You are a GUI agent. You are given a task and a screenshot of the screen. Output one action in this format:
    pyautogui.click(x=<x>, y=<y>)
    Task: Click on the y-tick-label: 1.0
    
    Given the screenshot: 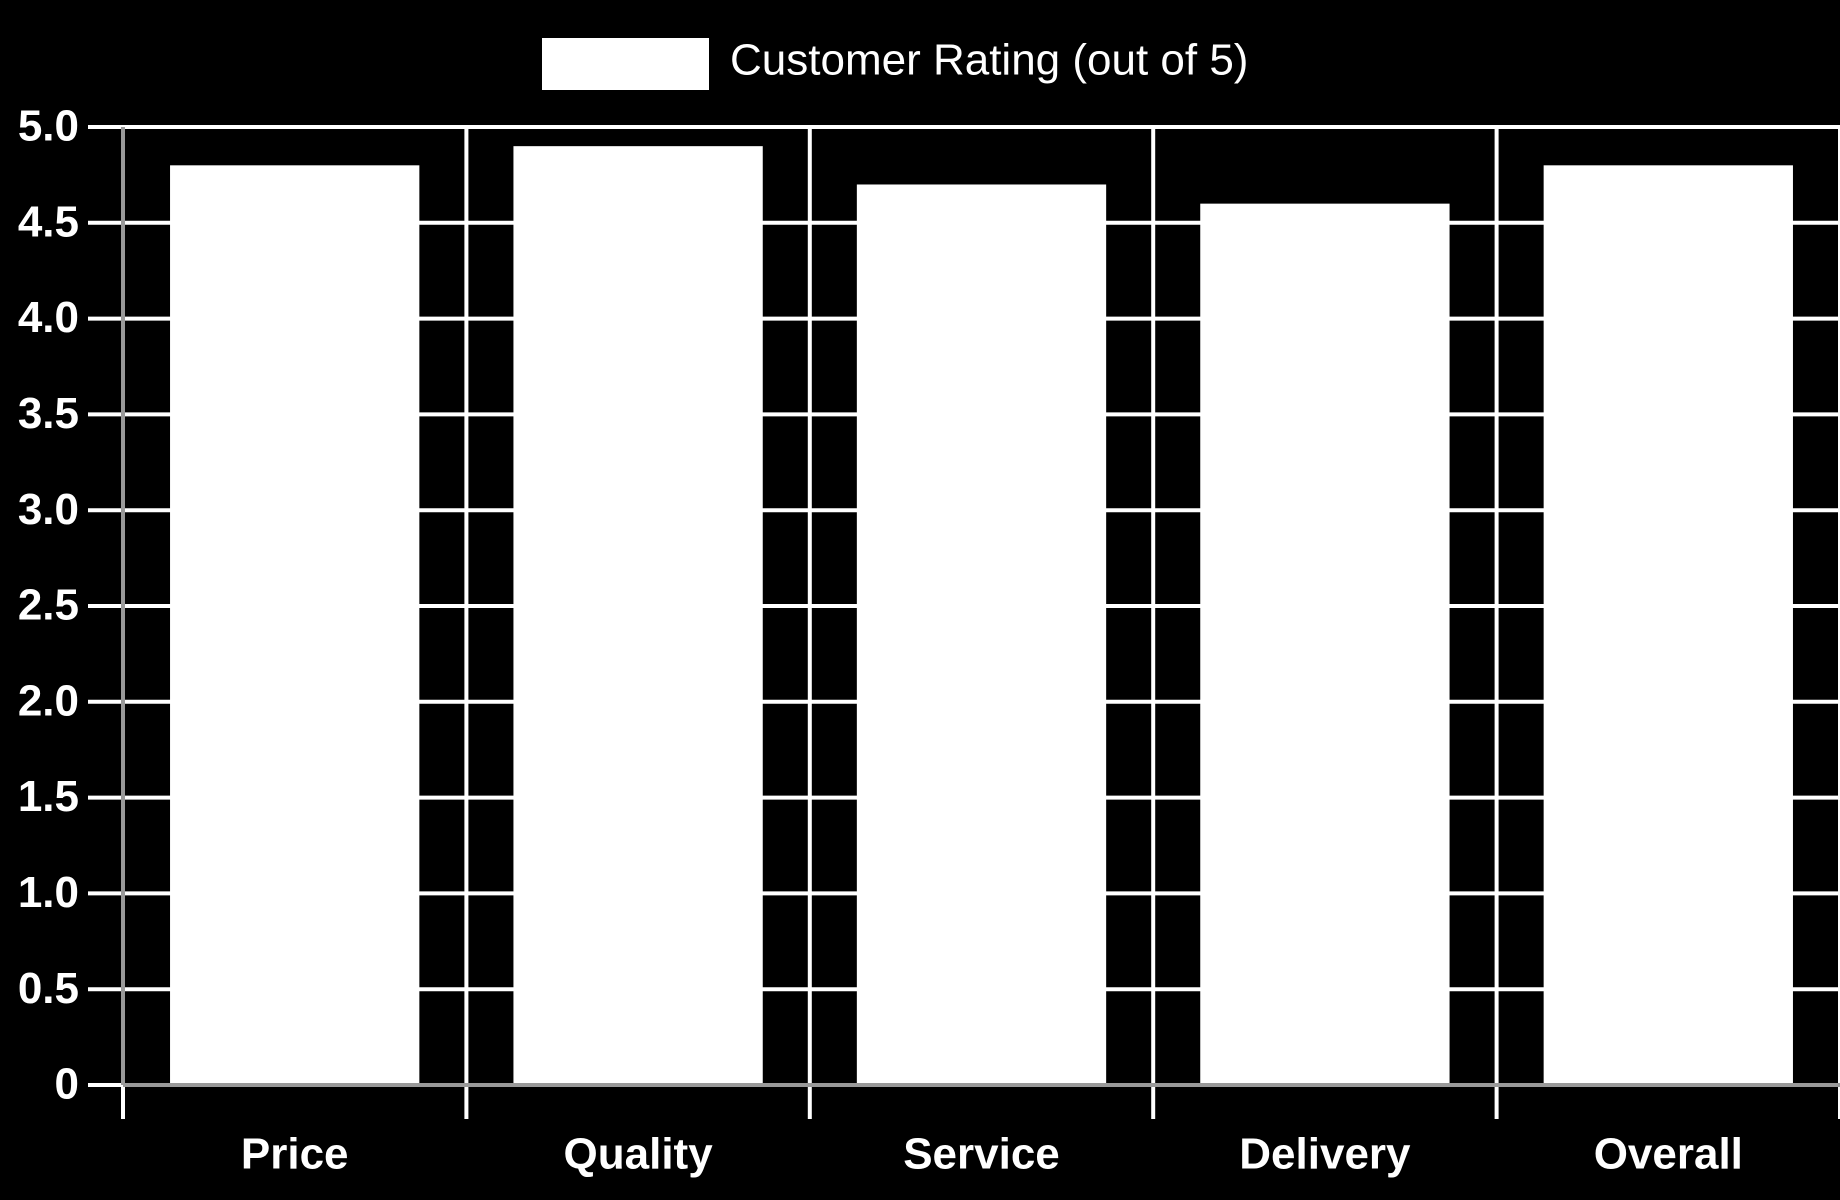 What is the action you would take?
    pyautogui.click(x=48, y=892)
    